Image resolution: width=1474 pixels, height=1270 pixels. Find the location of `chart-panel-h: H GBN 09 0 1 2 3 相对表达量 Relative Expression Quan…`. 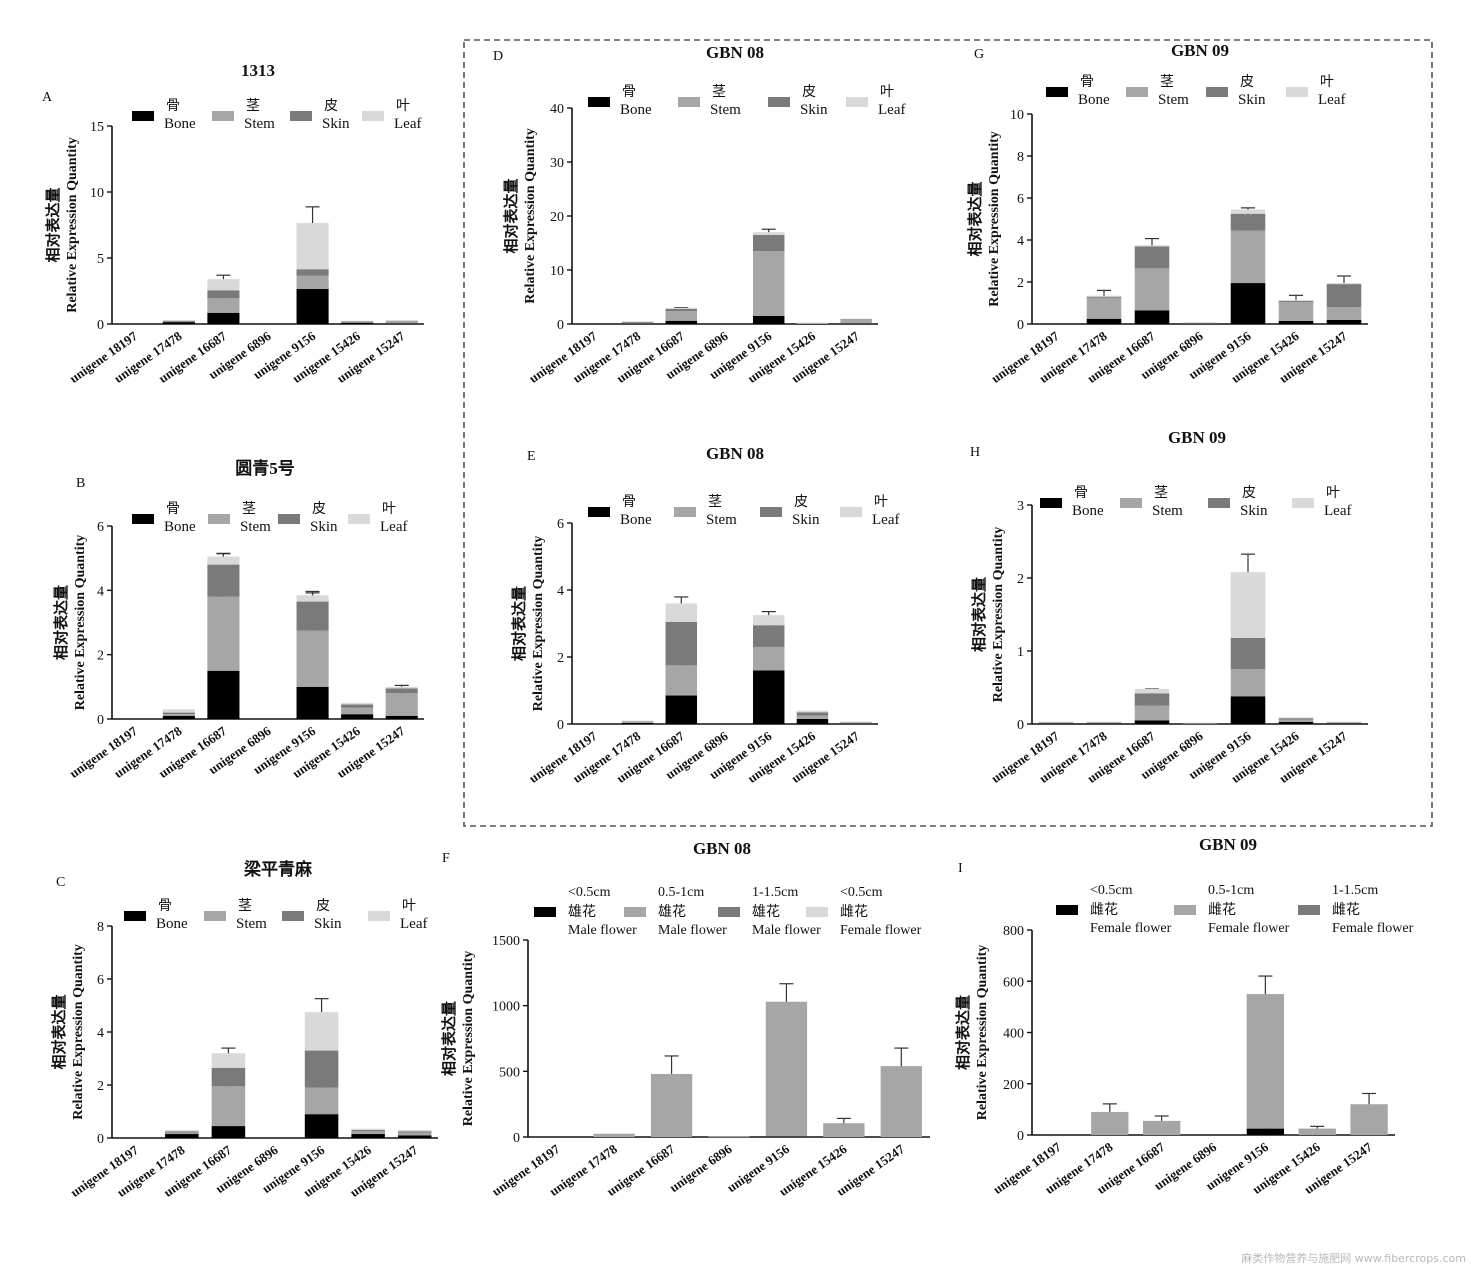

chart-panel-h: H GBN 09 0 1 2 3 相对表达量 Relative Expression Quan… is located at coordinates (1169, 607).